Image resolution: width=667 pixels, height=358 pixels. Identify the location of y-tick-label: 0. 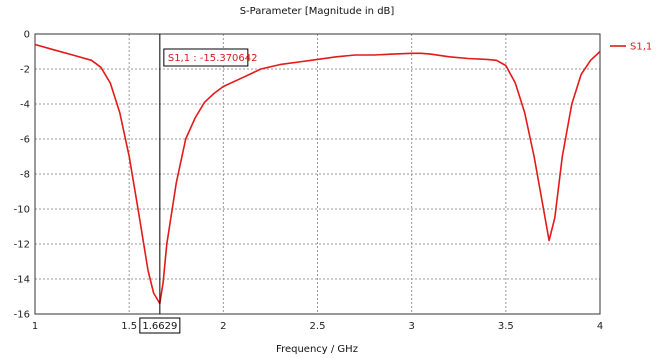
(27, 35).